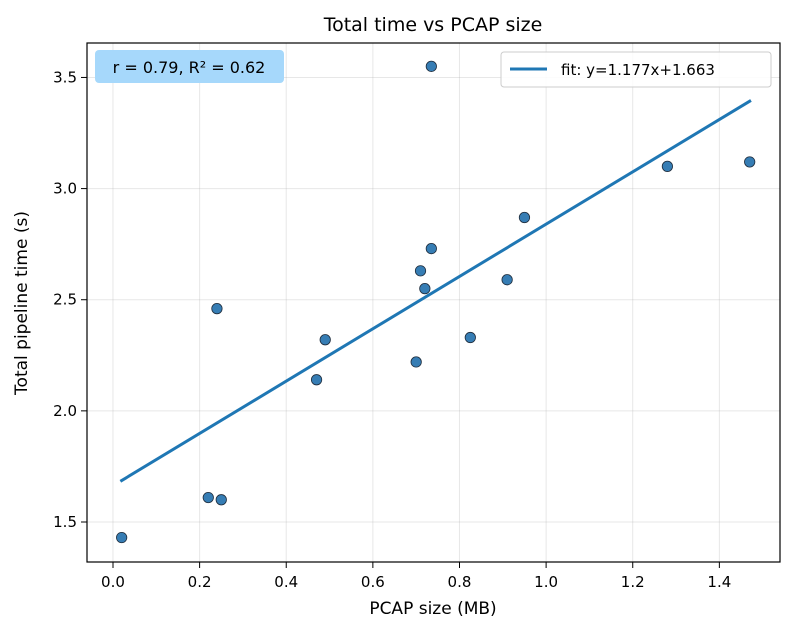 The height and width of the screenshot is (635, 794). Describe the element at coordinates (286, 582) in the screenshot. I see `x-tick-label: 0.4` at that location.